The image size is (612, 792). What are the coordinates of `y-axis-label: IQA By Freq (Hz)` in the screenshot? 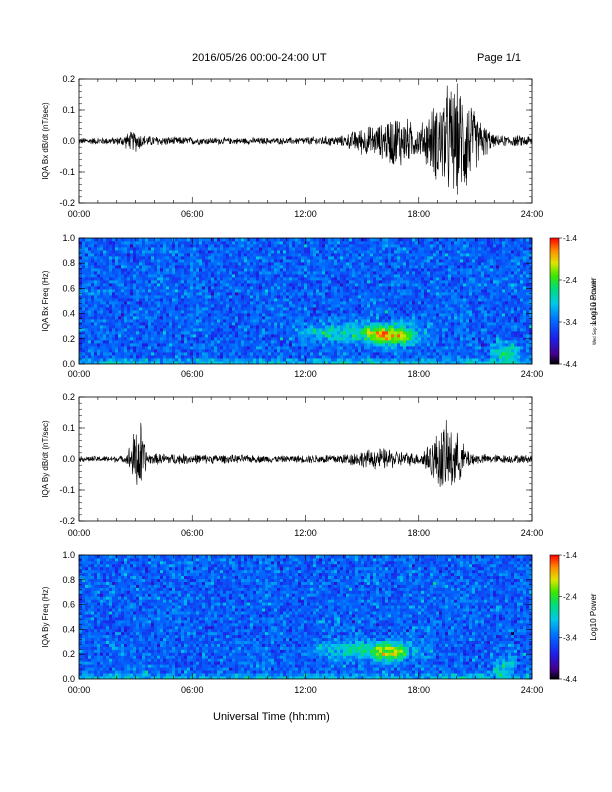 It's located at (45, 616).